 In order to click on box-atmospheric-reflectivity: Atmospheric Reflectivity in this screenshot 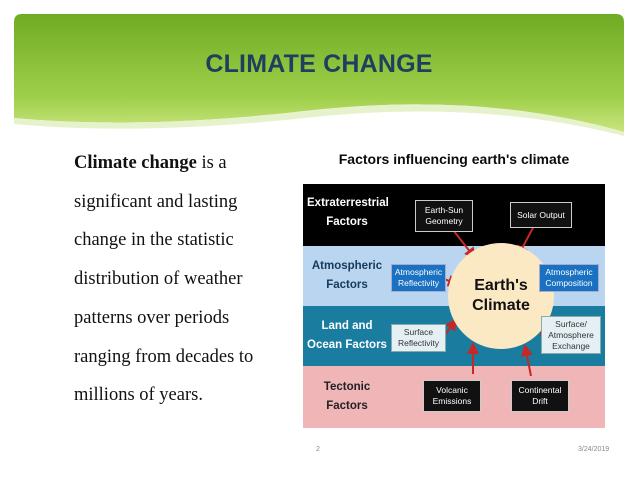, I will do `click(418, 278)`.